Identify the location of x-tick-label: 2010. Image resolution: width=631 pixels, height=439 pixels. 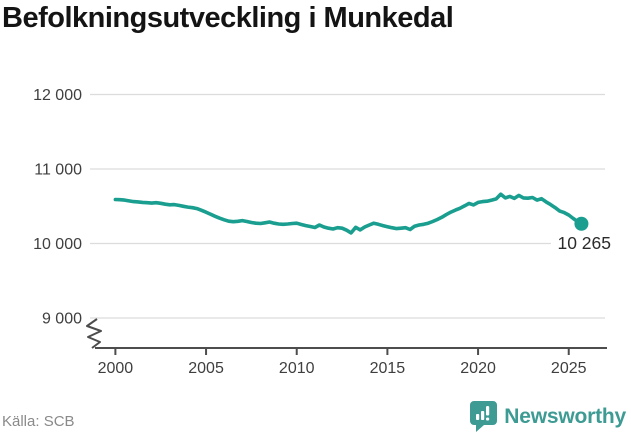
(297, 368).